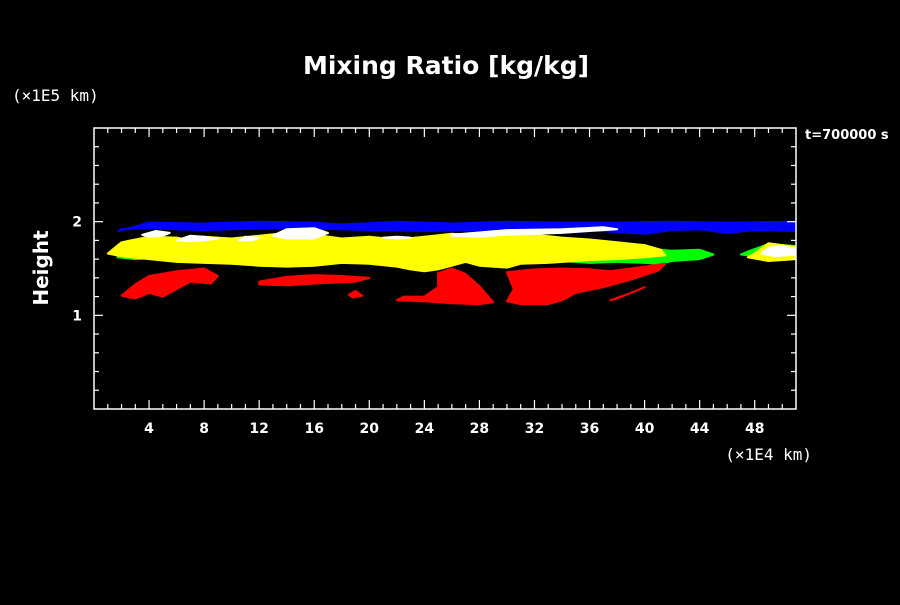 Image resolution: width=900 pixels, height=605 pixels. What do you see at coordinates (313, 429) in the screenshot?
I see `x-tick-label: 16` at bounding box center [313, 429].